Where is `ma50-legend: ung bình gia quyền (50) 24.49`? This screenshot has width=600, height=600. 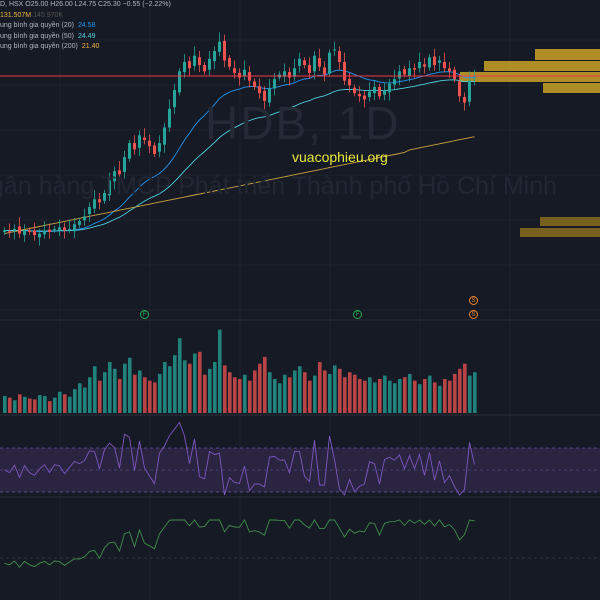
ma50-legend: ung bình gia quyền (50) 24.49 is located at coordinates (48, 36).